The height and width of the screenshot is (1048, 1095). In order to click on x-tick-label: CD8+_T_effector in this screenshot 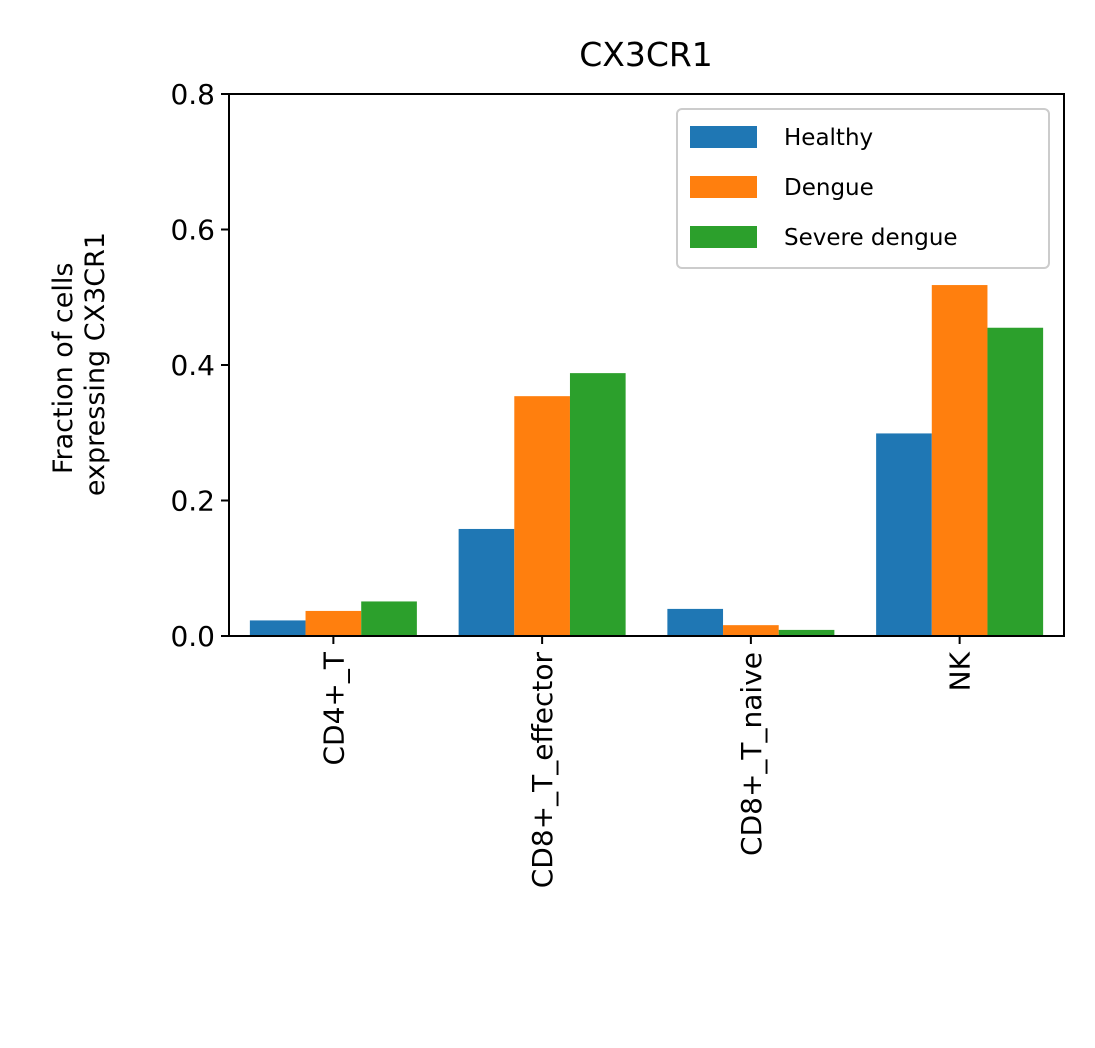, I will do `click(542, 770)`.